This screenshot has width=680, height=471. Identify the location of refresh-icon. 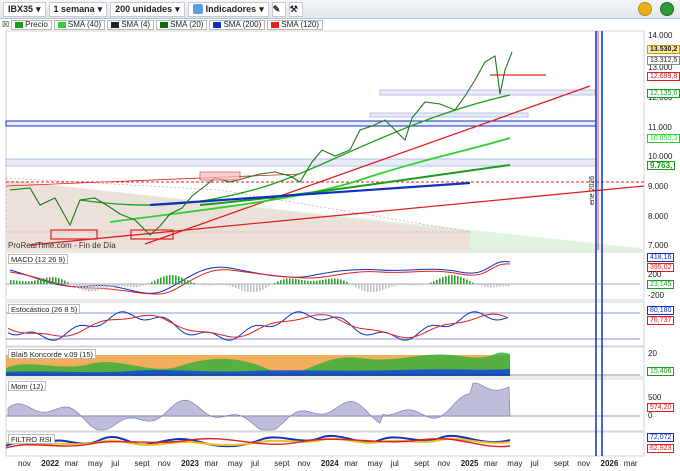
(667, 9).